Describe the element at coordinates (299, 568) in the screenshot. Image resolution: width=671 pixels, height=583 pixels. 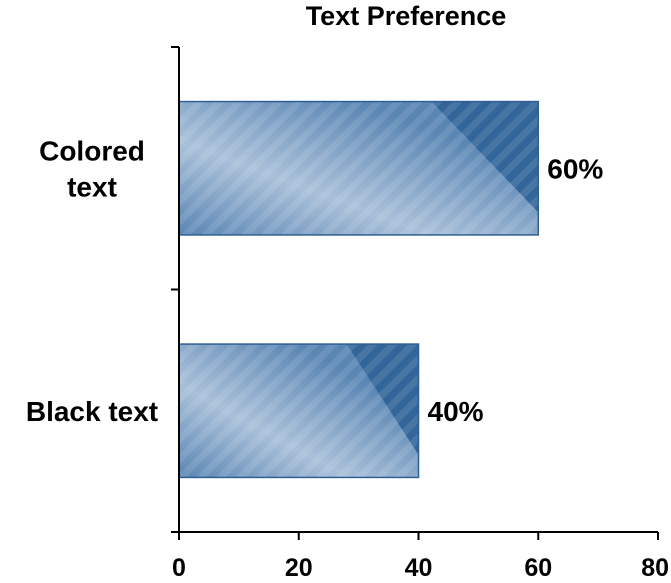
I see `x-tick-label: 20` at that location.